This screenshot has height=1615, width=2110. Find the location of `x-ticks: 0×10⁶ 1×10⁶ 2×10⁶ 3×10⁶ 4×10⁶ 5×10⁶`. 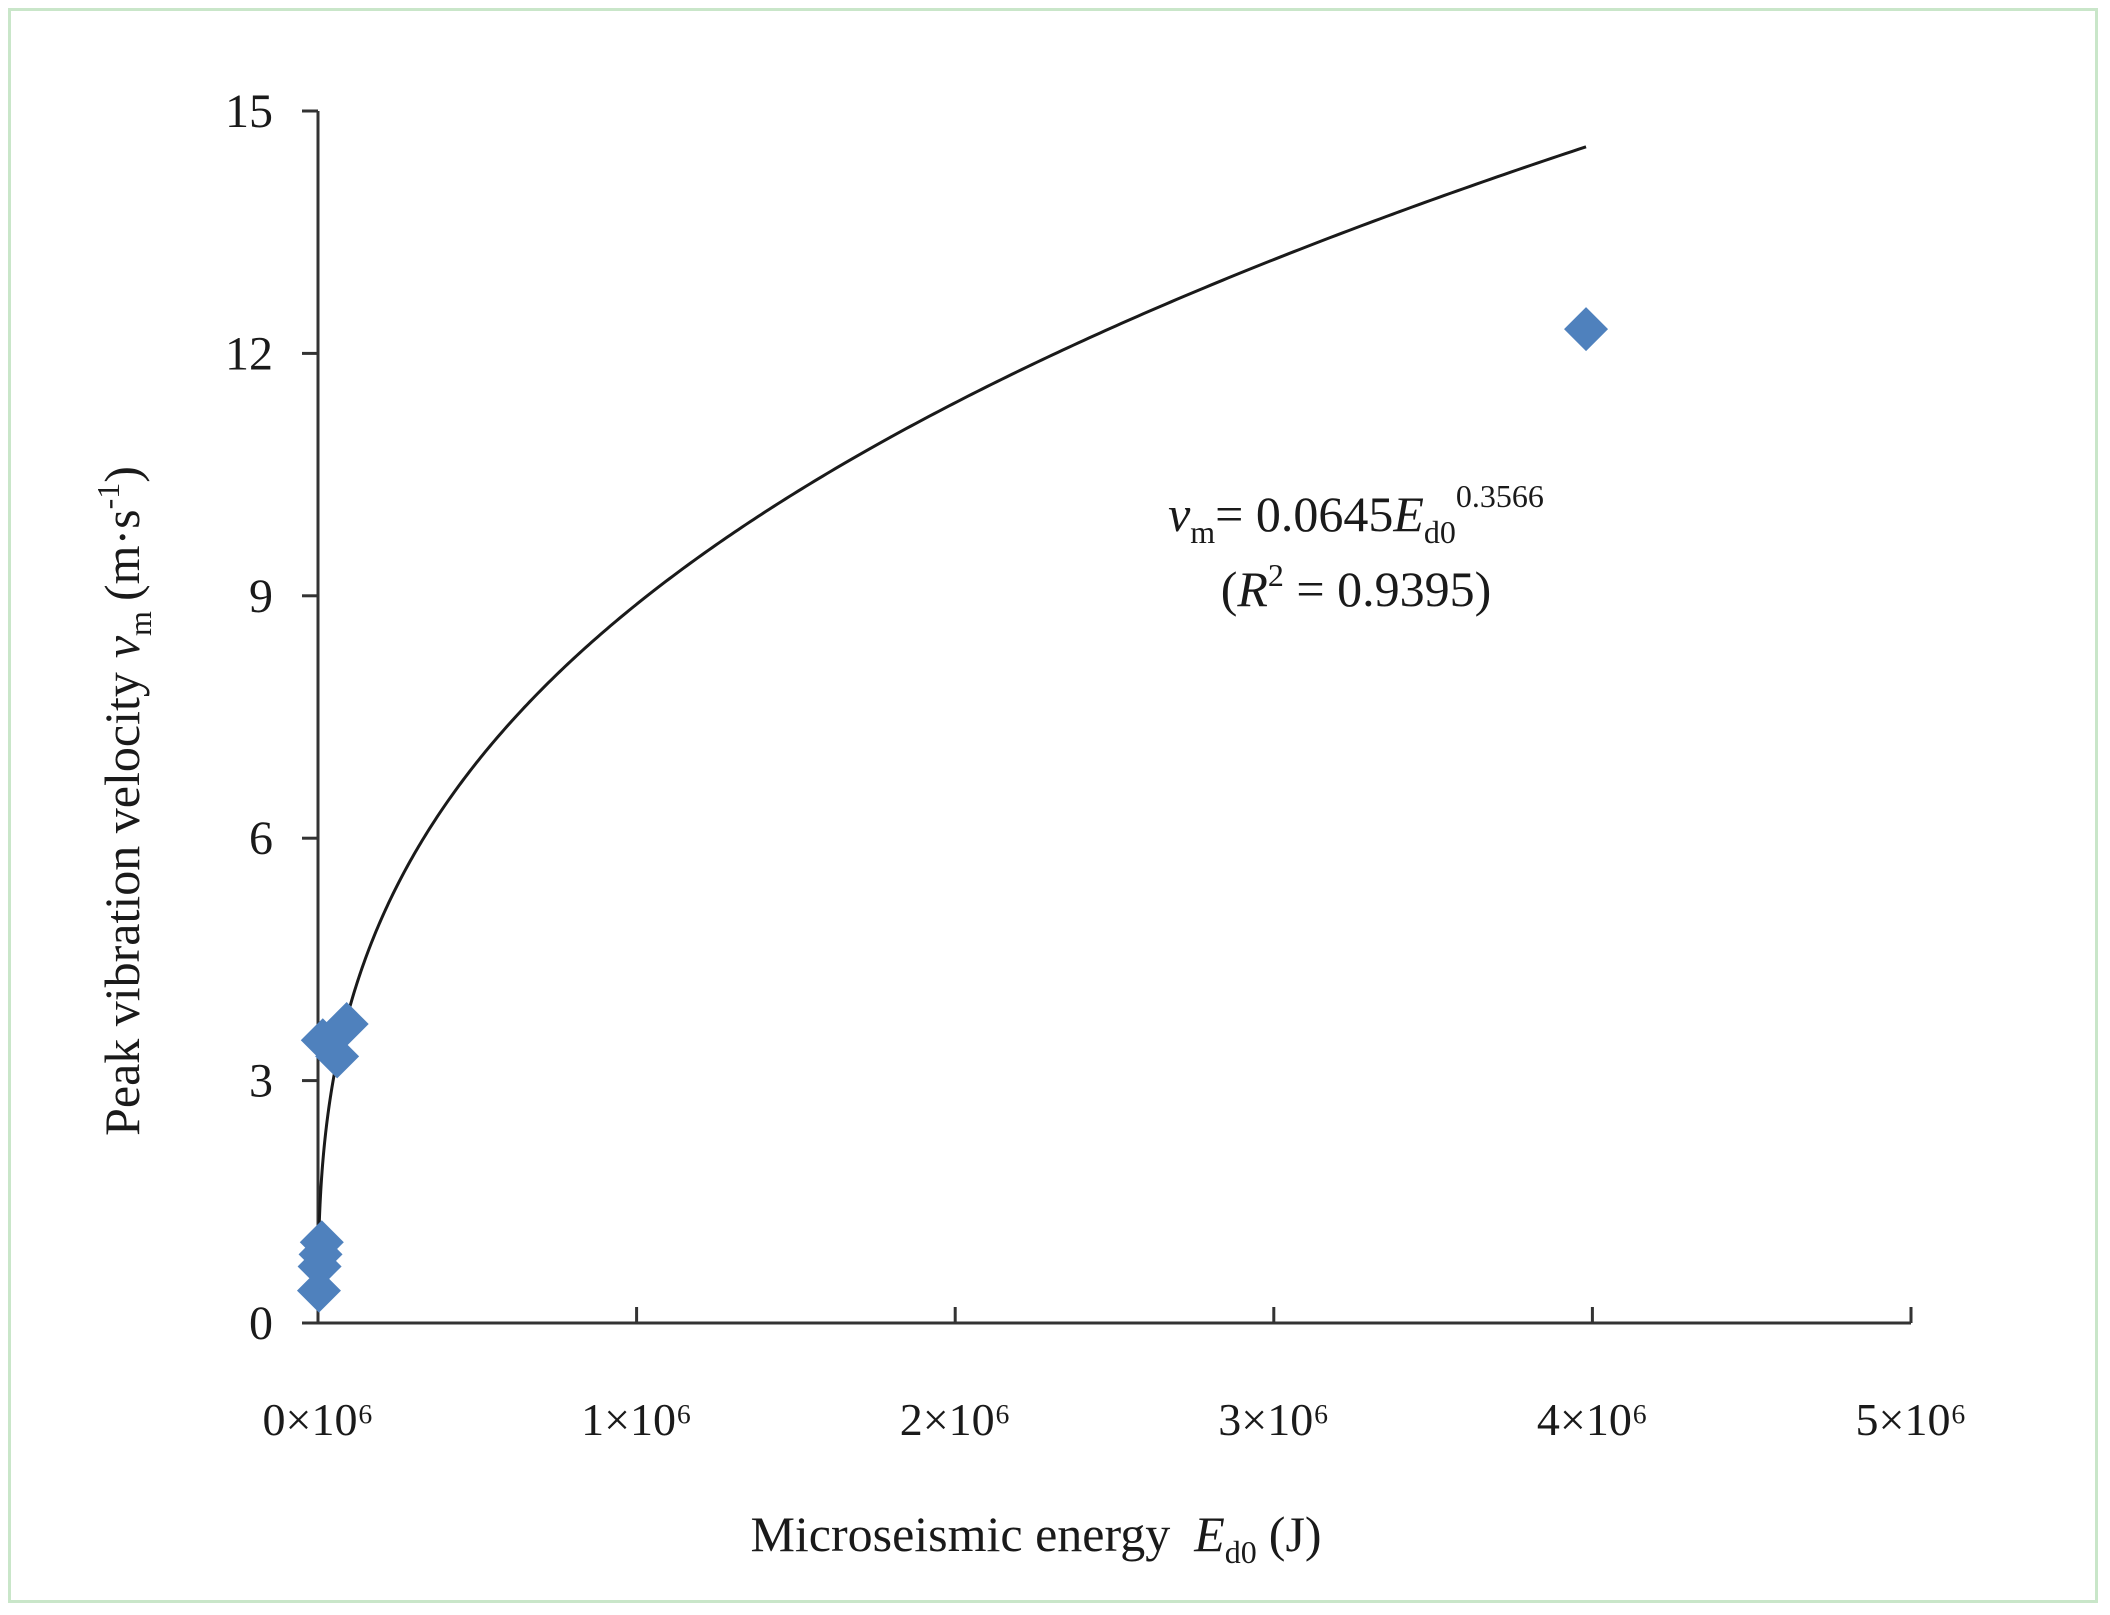

x-ticks: 0×10⁶ 1×10⁶ 2×10⁶ 3×10⁶ 4×10⁶ 5×10⁶ is located at coordinates (1115, 1376).